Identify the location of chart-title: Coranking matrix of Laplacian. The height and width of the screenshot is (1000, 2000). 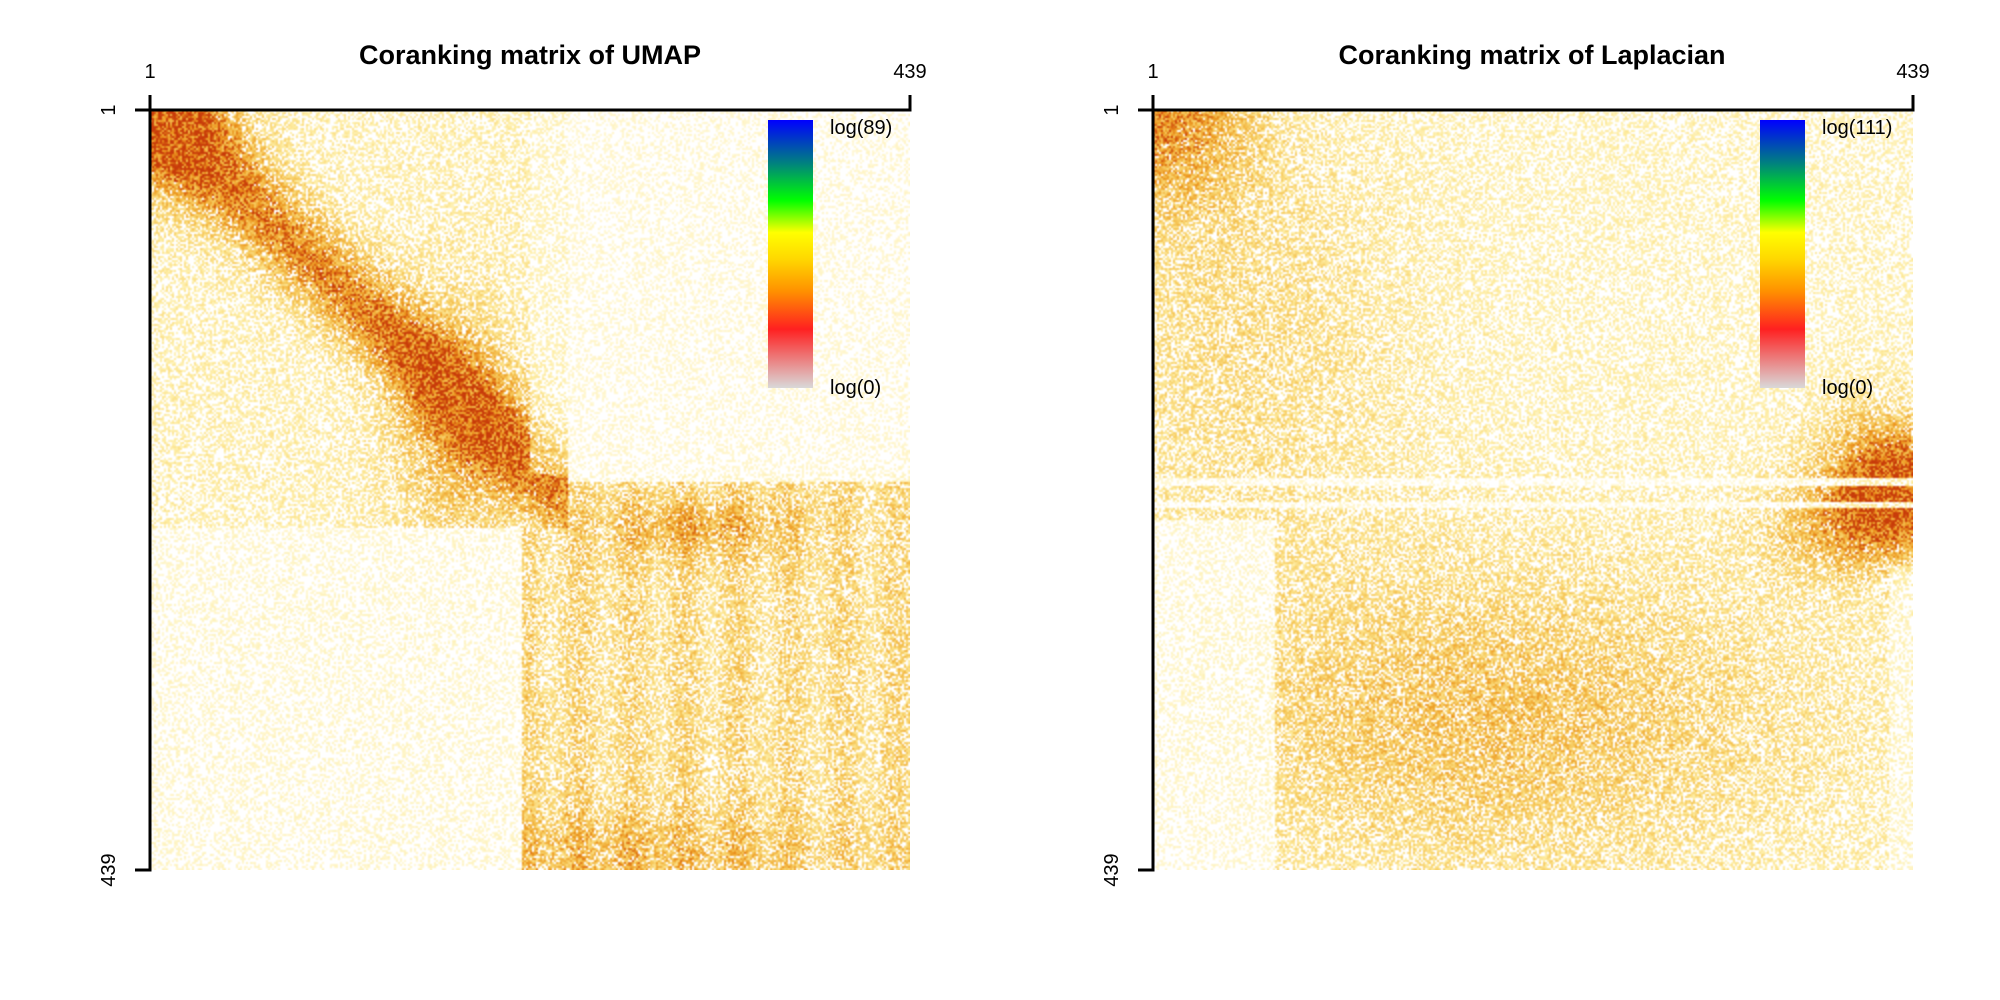
(1531, 55).